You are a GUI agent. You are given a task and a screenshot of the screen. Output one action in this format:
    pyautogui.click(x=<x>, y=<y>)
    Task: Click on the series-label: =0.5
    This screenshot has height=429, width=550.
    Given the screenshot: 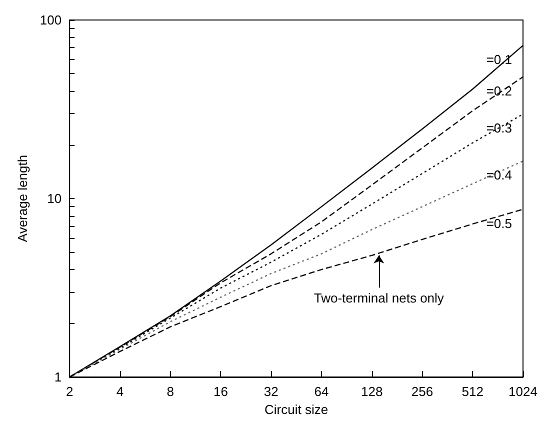 What is the action you would take?
    pyautogui.click(x=499, y=223)
    